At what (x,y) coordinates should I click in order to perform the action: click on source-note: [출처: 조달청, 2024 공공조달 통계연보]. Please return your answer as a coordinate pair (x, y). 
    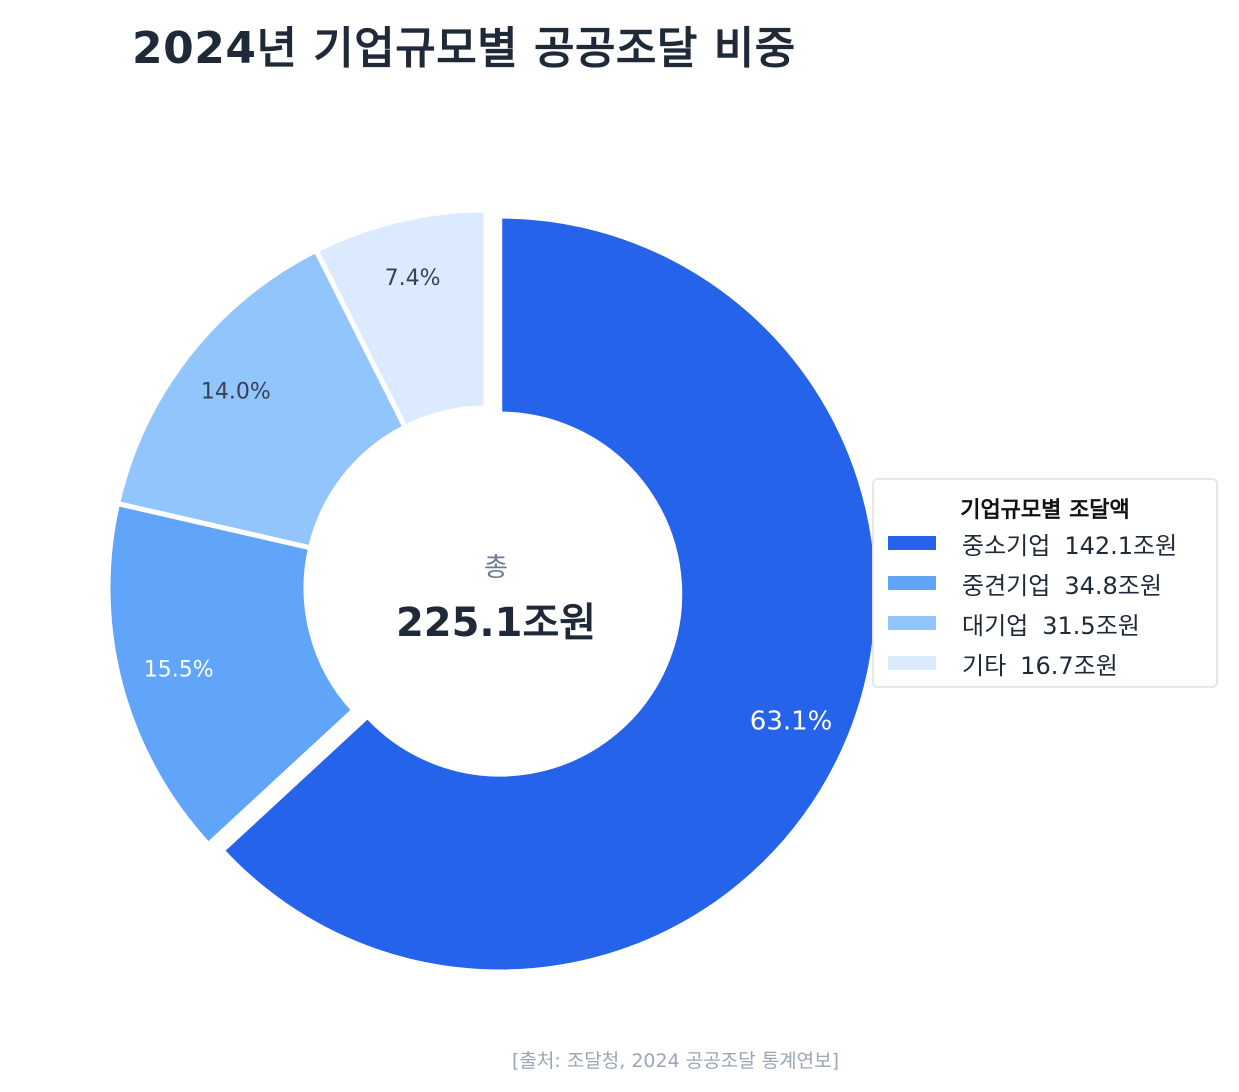
    Looking at the image, I should click on (676, 1061).